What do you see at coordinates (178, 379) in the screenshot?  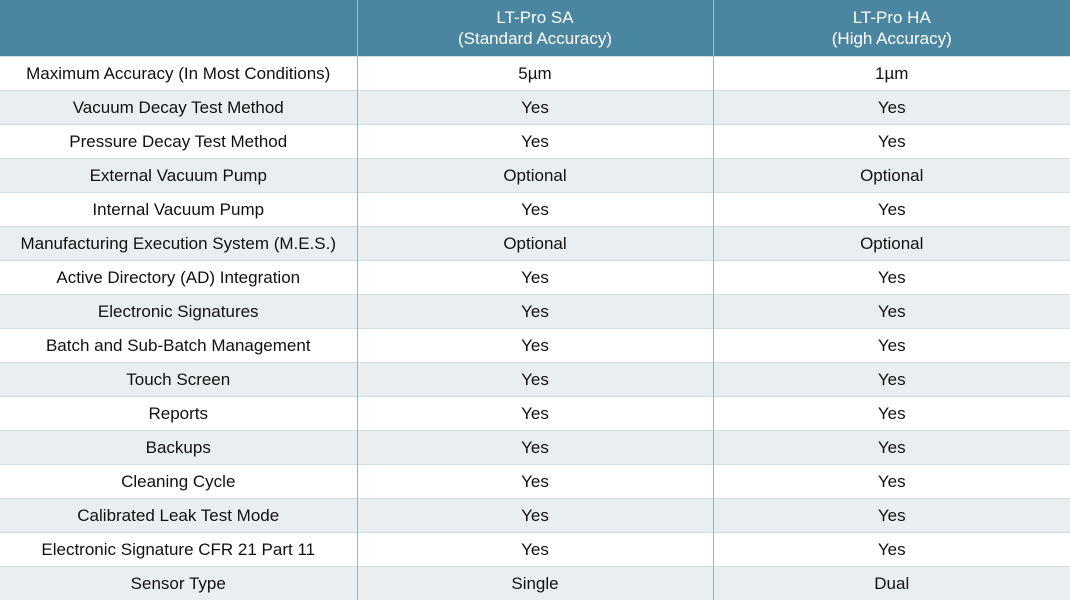 I see `feature-cell: Touch Screen` at bounding box center [178, 379].